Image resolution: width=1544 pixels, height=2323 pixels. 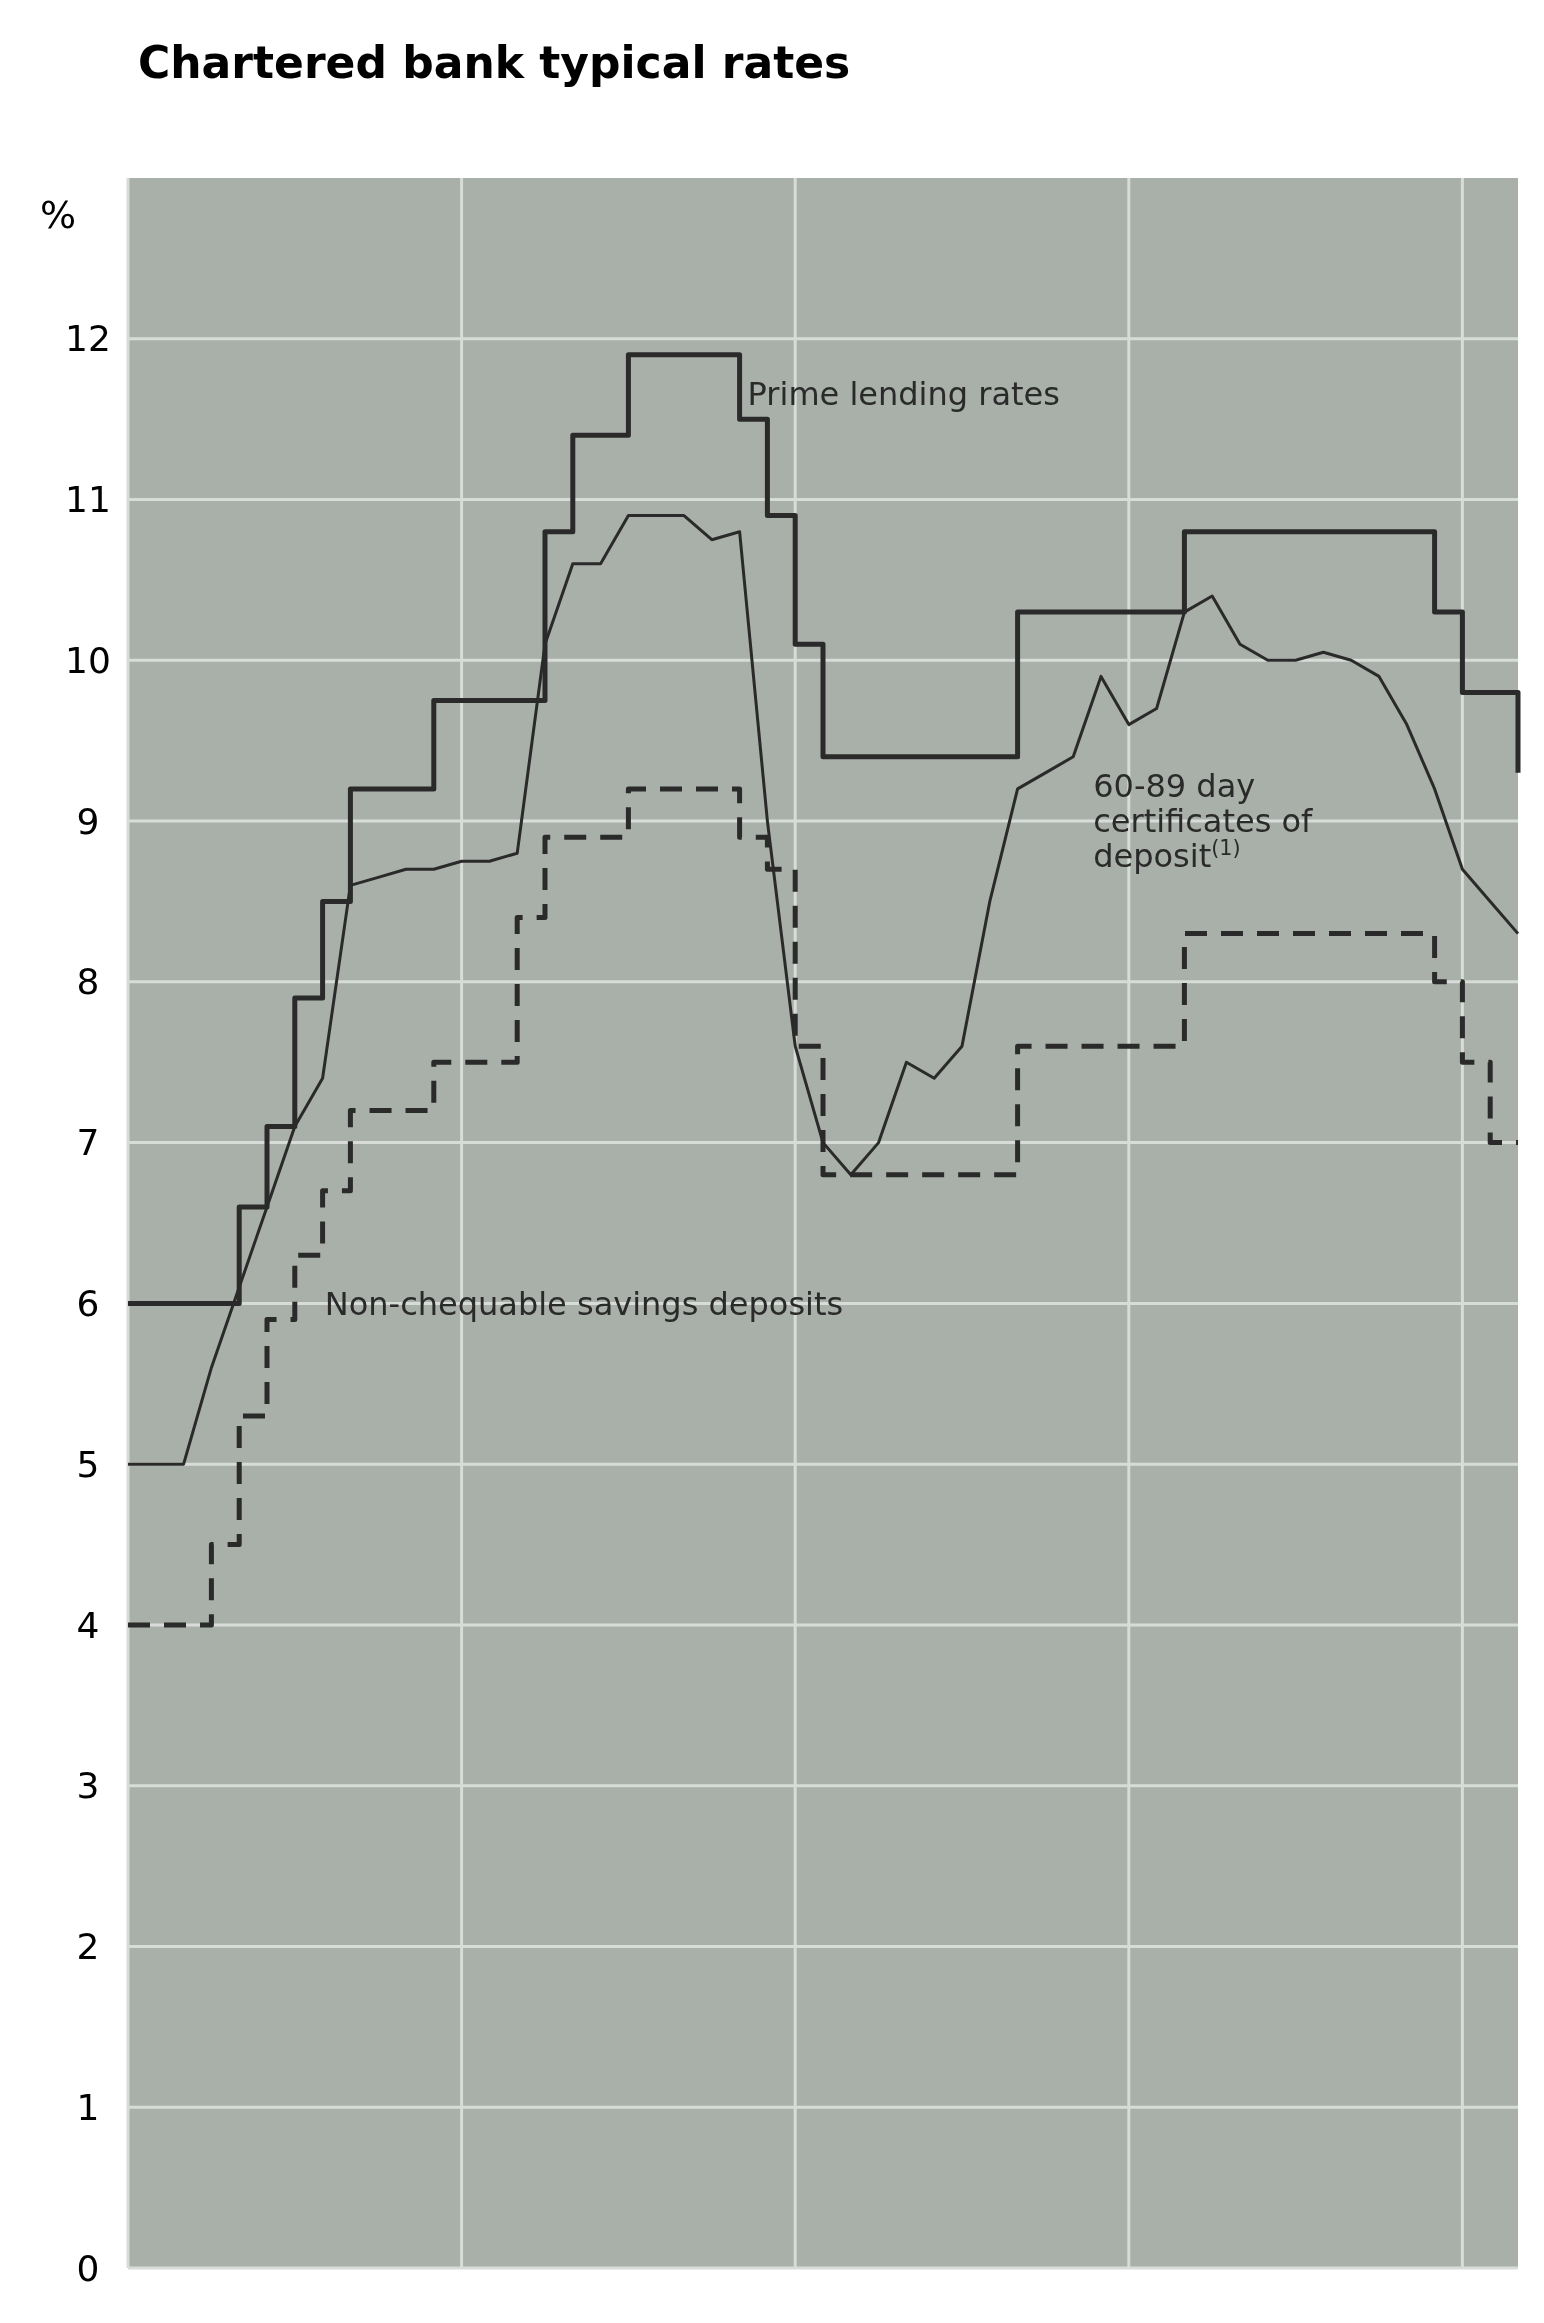 What do you see at coordinates (88, 500) in the screenshot?
I see `y-tick-label: 11` at bounding box center [88, 500].